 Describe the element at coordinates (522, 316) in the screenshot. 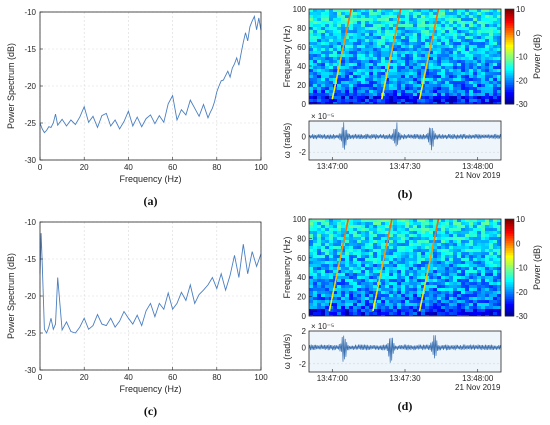

I see `colorbar-tick-label: -30` at that location.